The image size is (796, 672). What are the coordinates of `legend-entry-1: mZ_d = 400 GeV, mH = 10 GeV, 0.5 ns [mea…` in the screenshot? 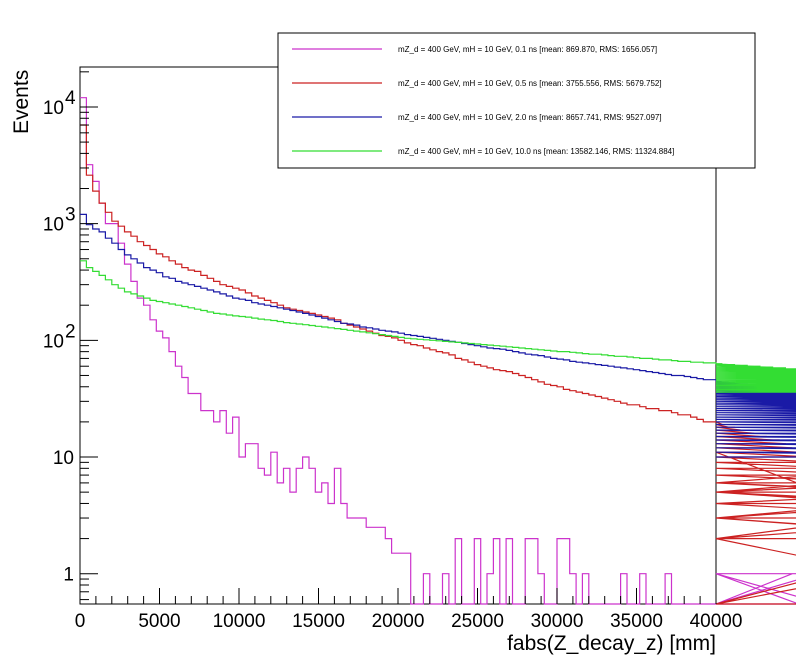 It's located at (530, 83).